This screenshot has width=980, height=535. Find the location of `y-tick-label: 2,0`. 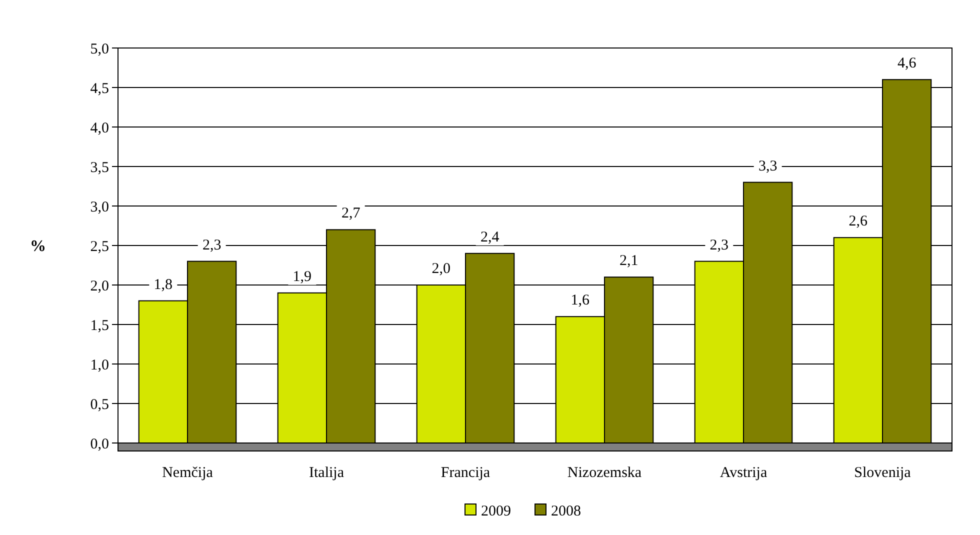

y-tick-label: 2,0 is located at coordinates (99, 286).